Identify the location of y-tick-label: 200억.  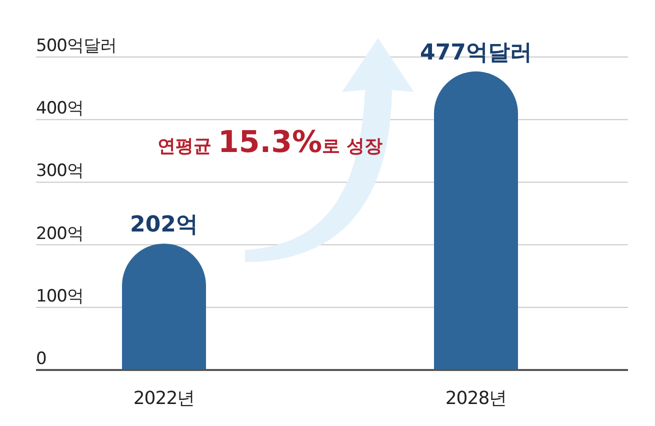
(60, 234).